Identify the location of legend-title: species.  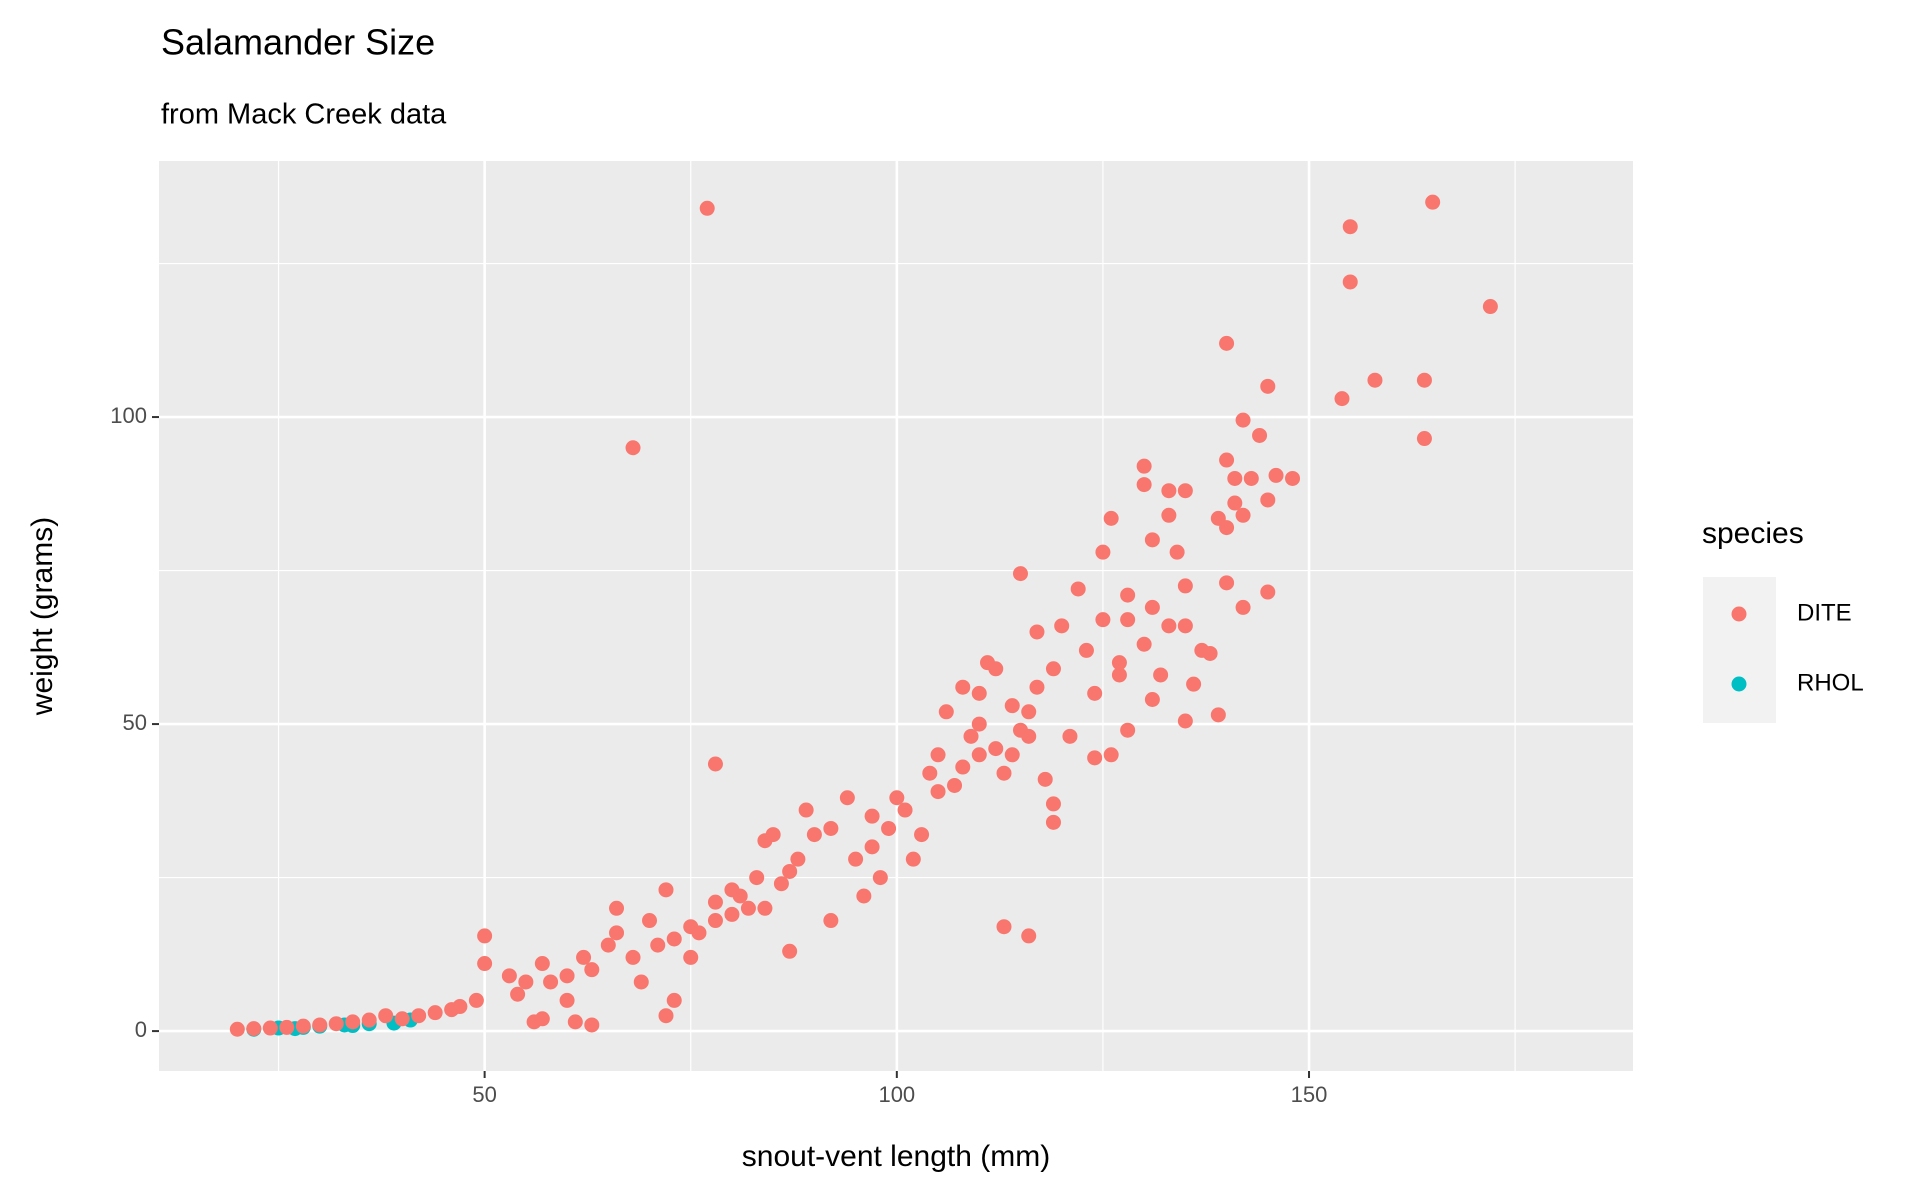
(1753, 533).